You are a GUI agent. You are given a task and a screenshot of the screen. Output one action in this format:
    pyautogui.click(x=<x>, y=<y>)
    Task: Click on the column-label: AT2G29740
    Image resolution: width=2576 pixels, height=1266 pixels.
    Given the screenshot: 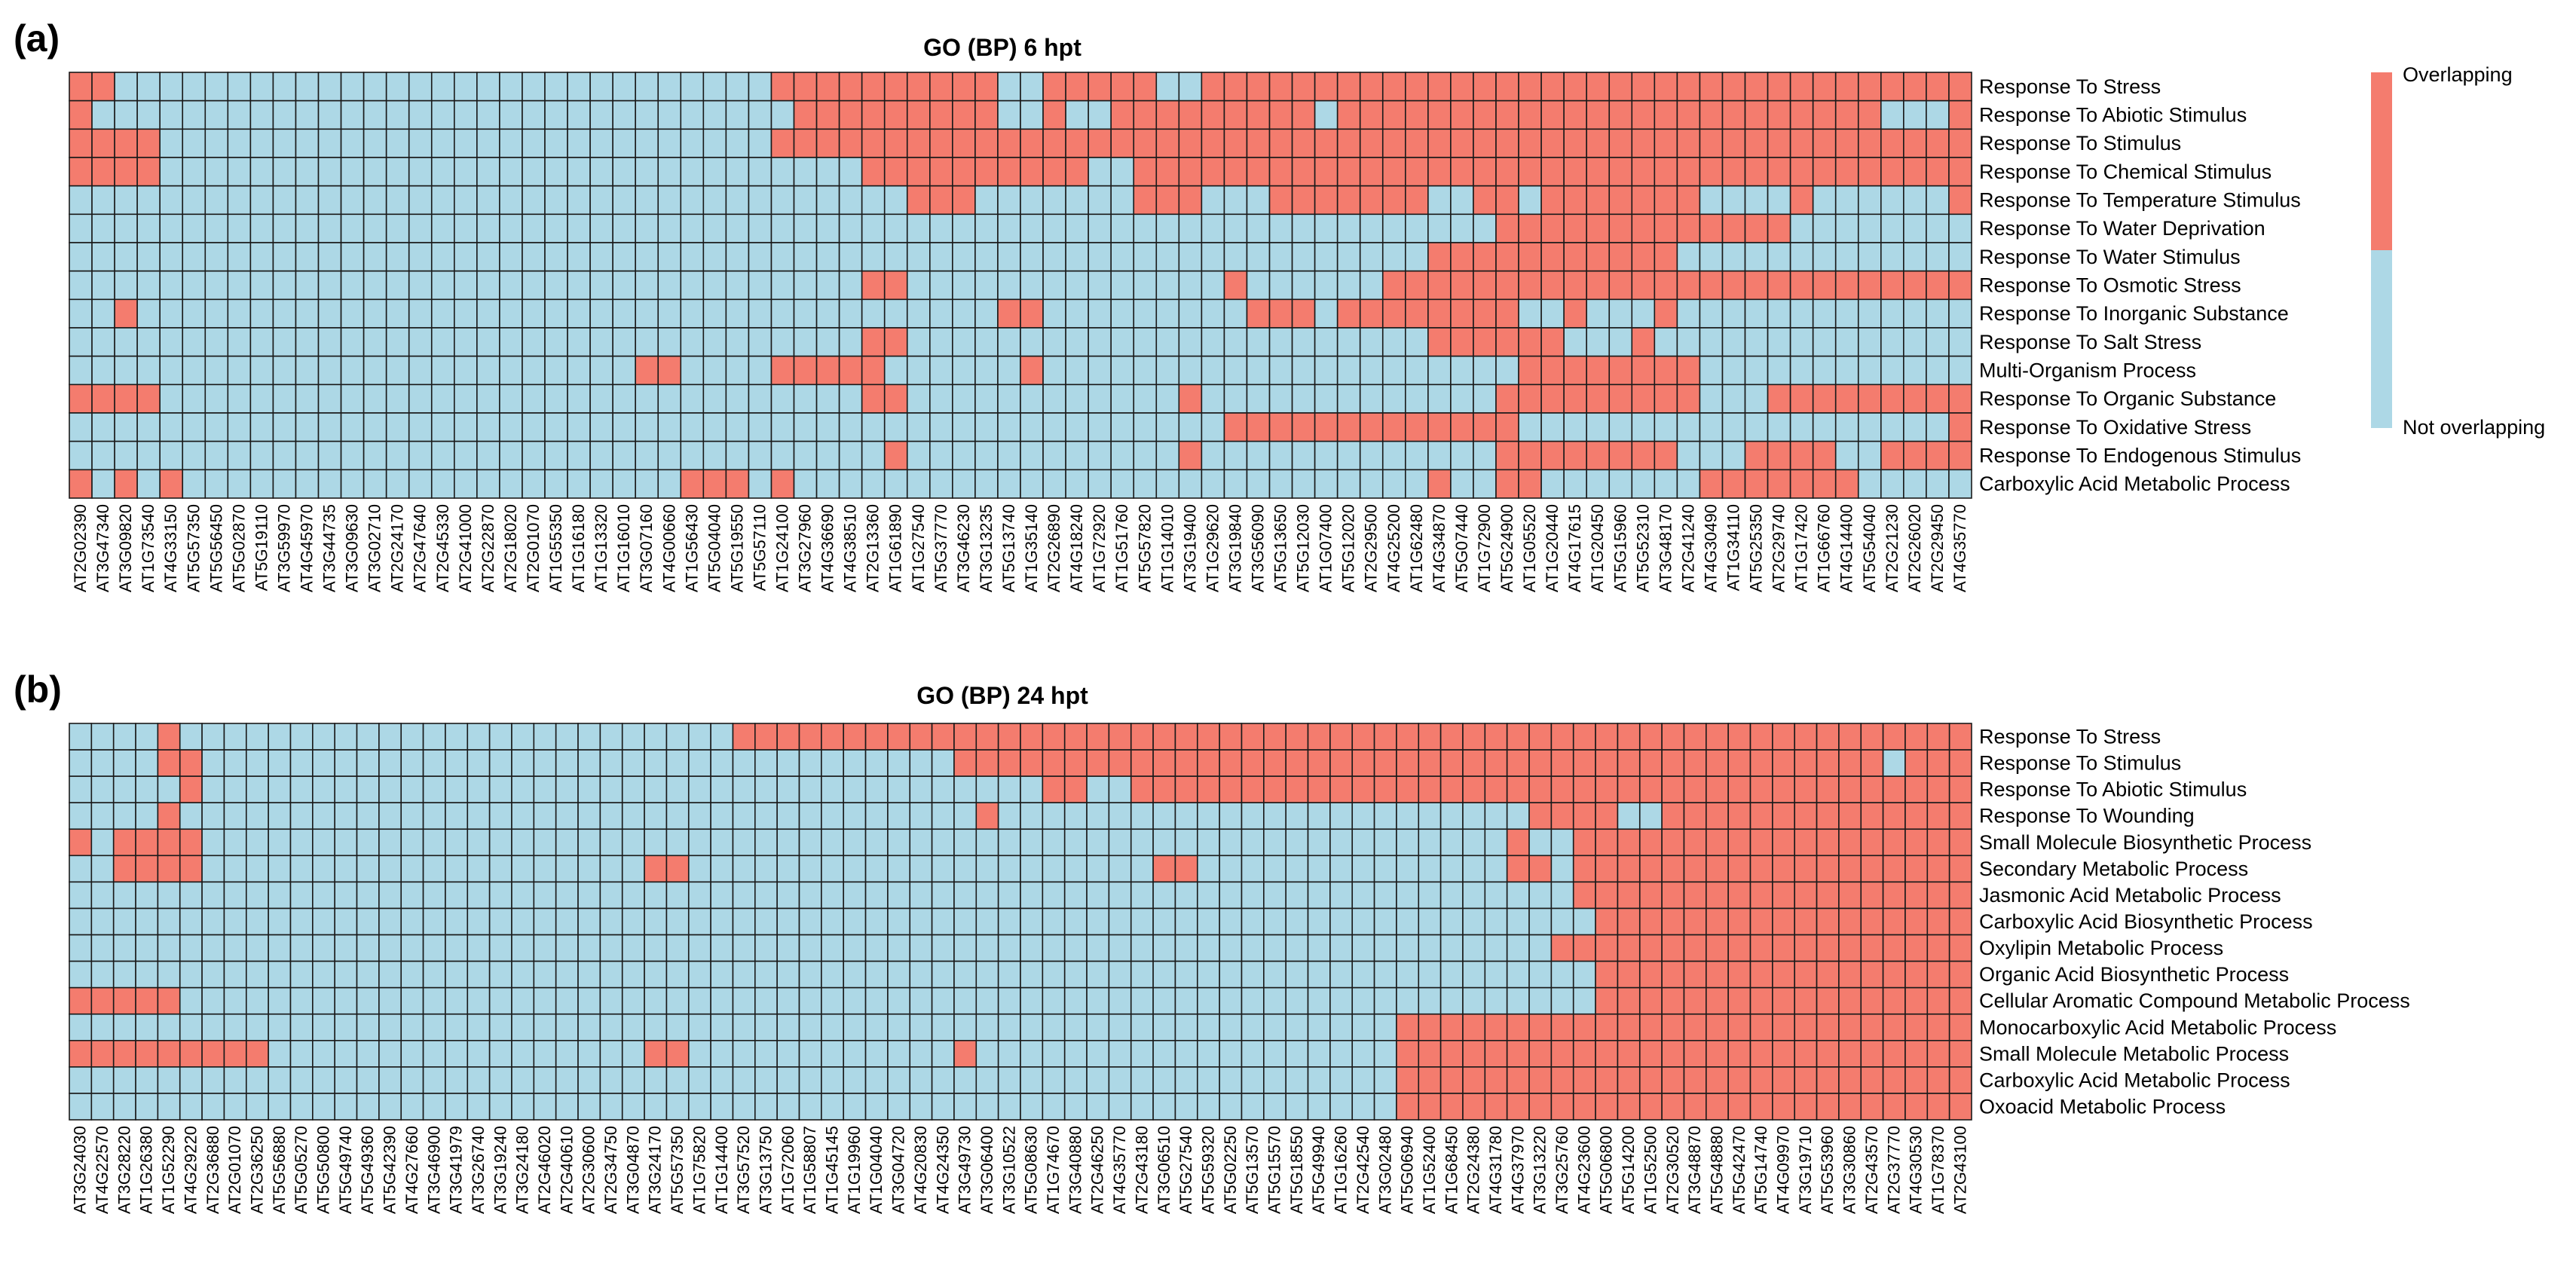 What is the action you would take?
    pyautogui.click(x=1779, y=548)
    